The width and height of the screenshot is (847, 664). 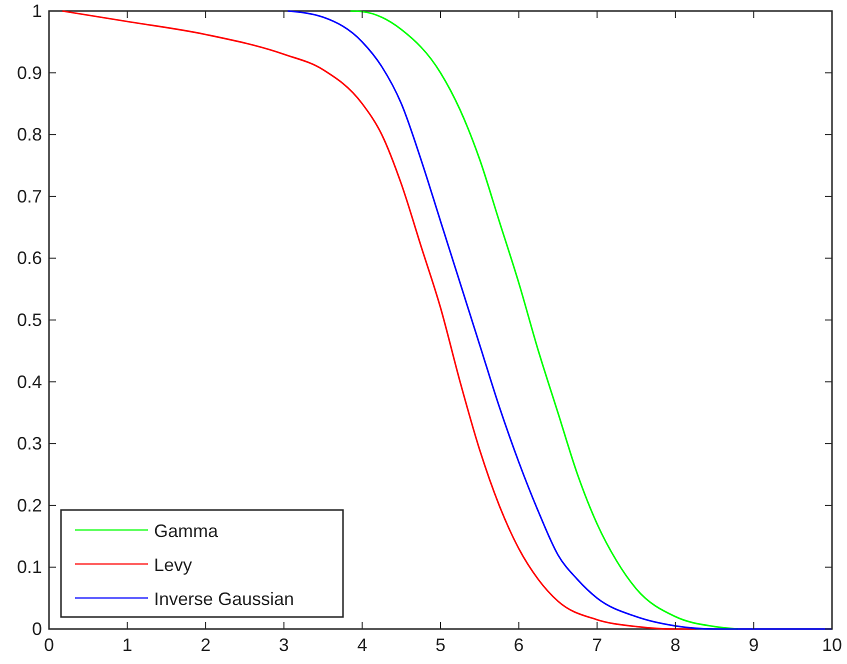 I want to click on y-tick-label: 0.1, so click(x=29, y=567).